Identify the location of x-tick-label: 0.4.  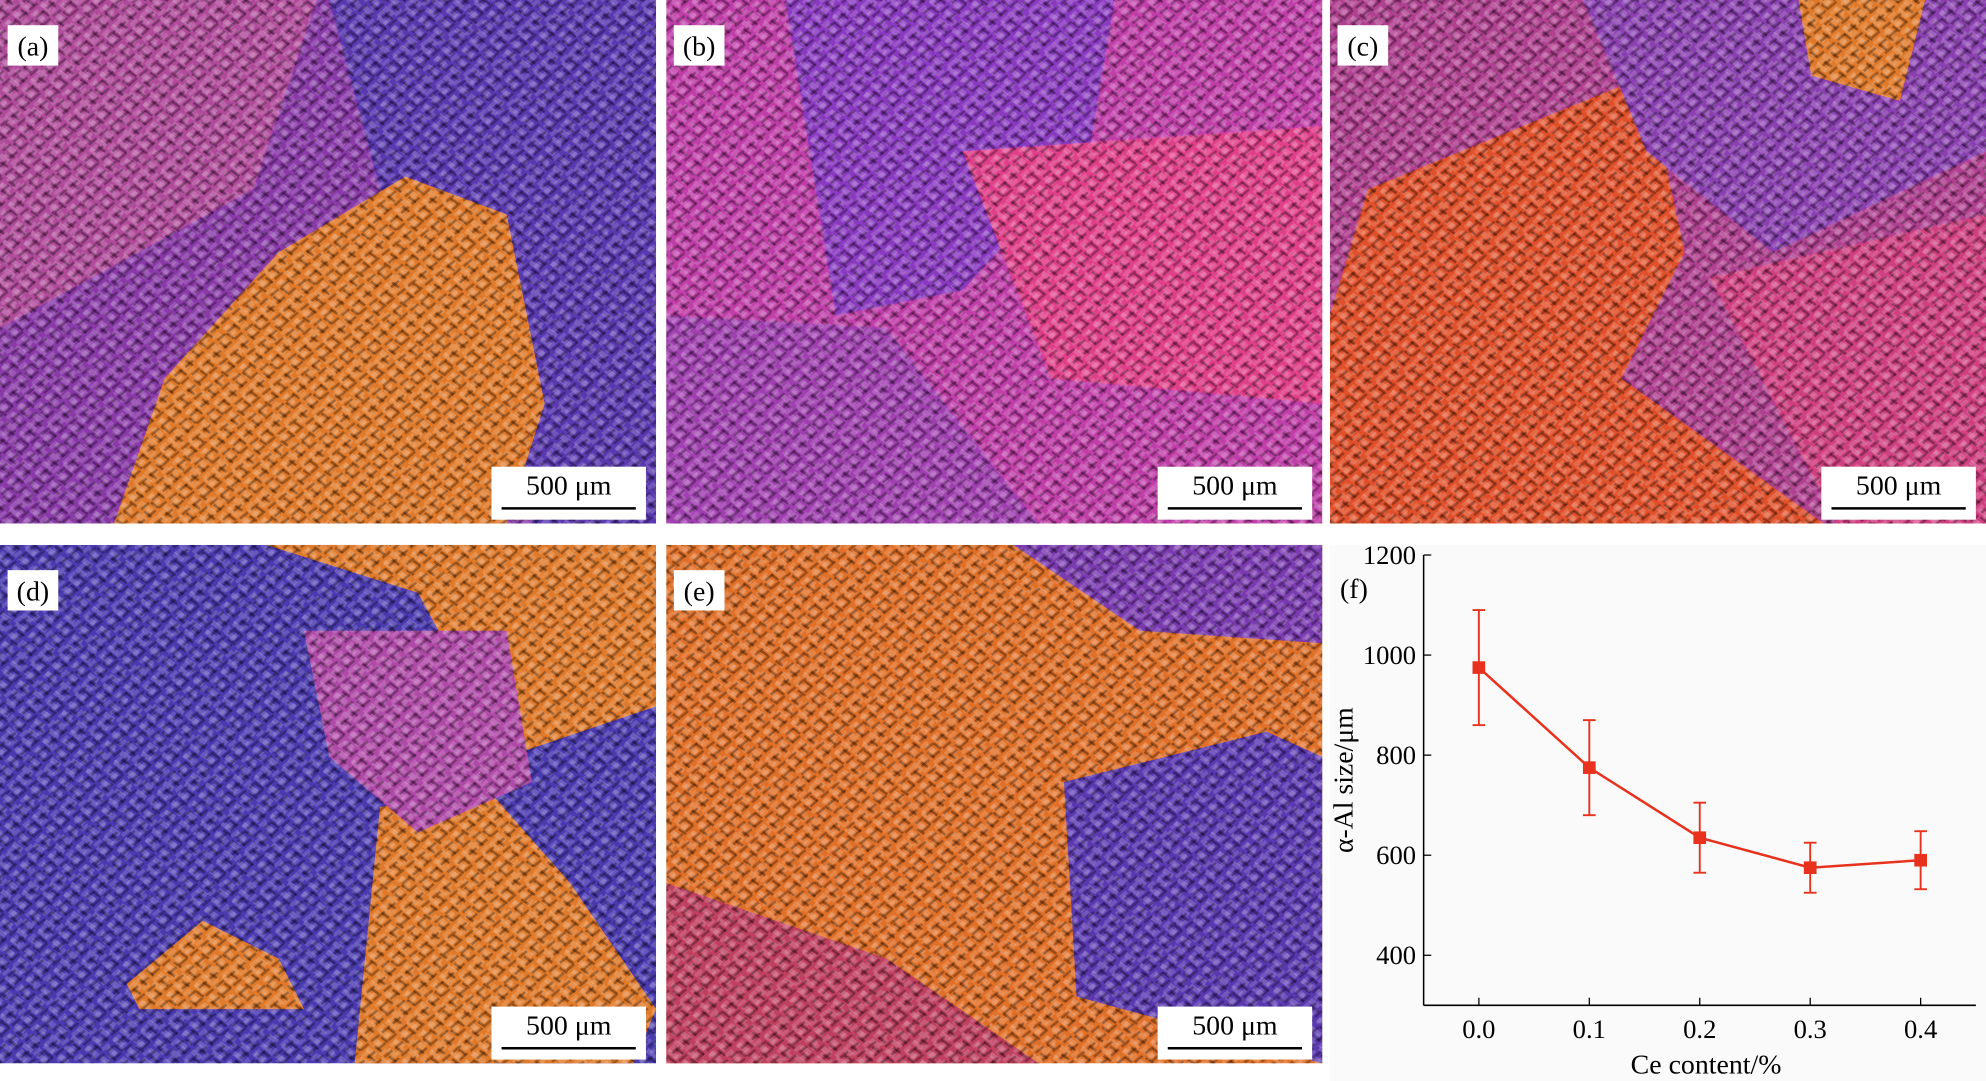
(1920, 1029).